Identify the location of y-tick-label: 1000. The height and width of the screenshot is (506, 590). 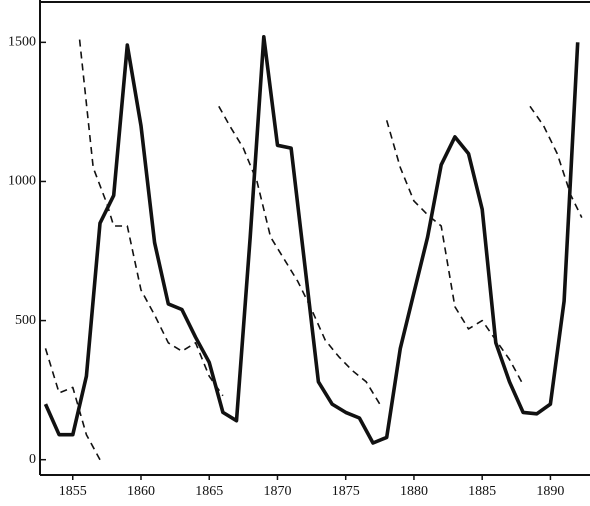
(22, 181).